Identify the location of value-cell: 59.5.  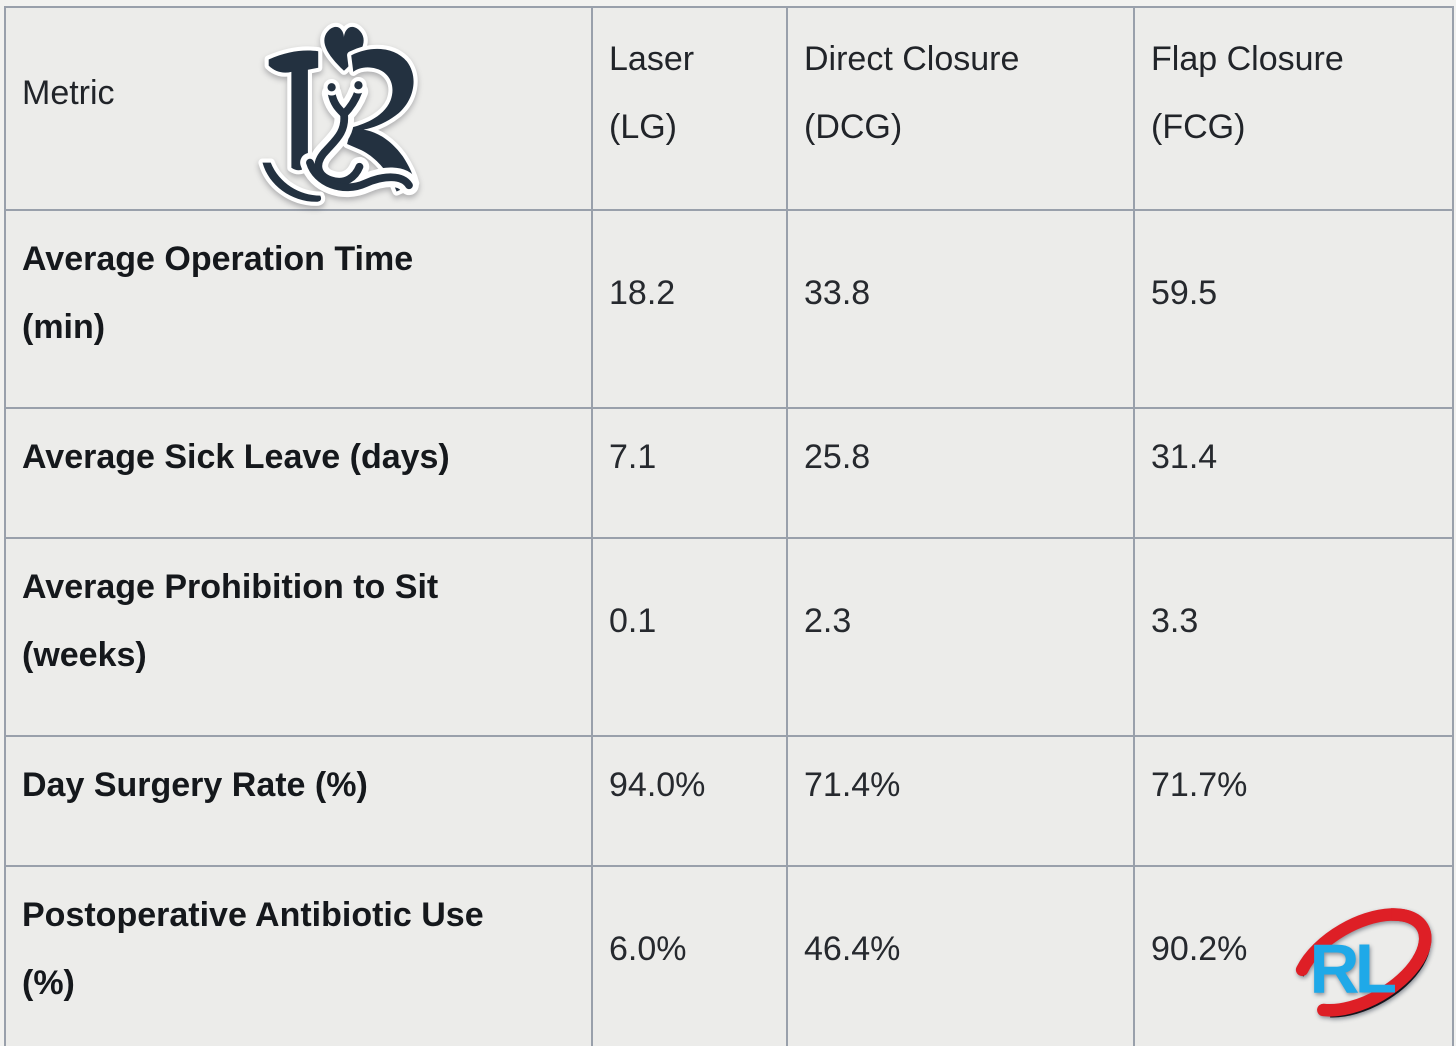
(1293, 309).